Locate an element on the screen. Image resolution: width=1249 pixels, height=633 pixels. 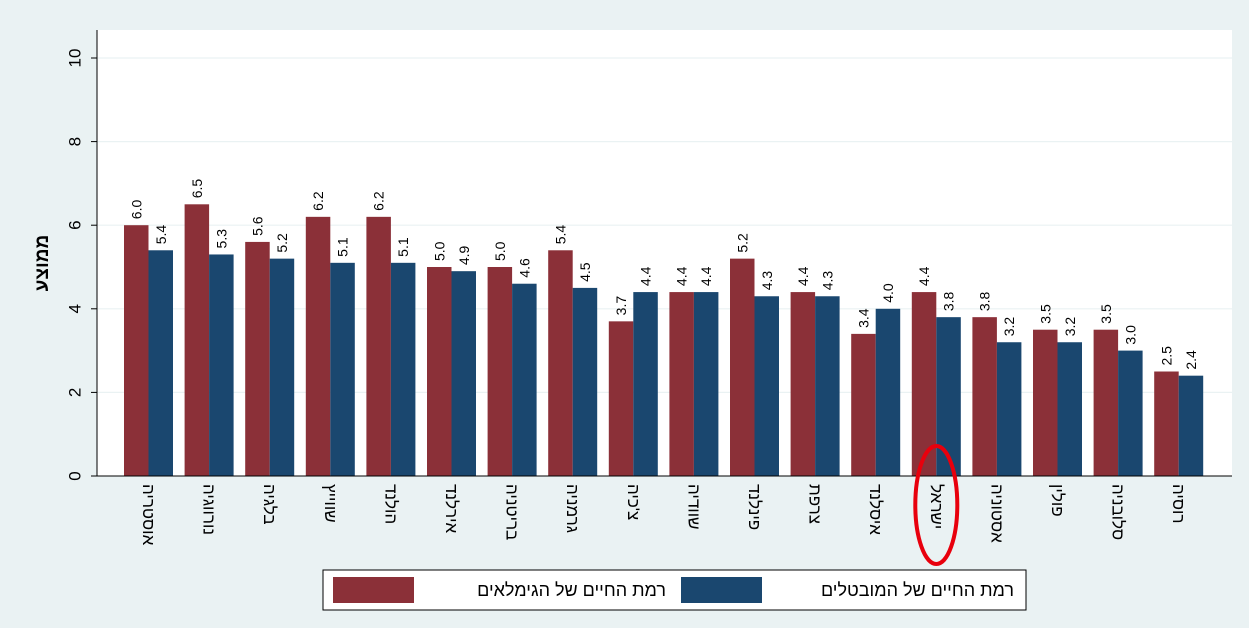
value-label: 5.6 is located at coordinates (257, 226).